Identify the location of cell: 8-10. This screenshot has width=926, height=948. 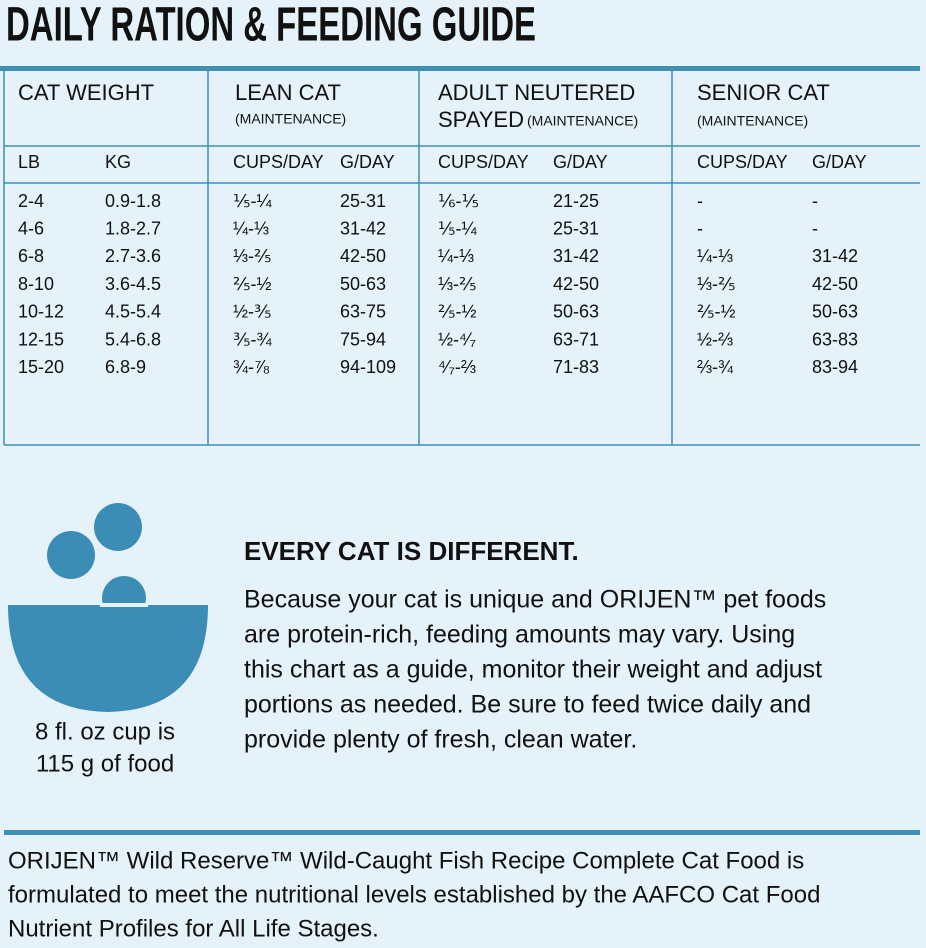
(36, 284).